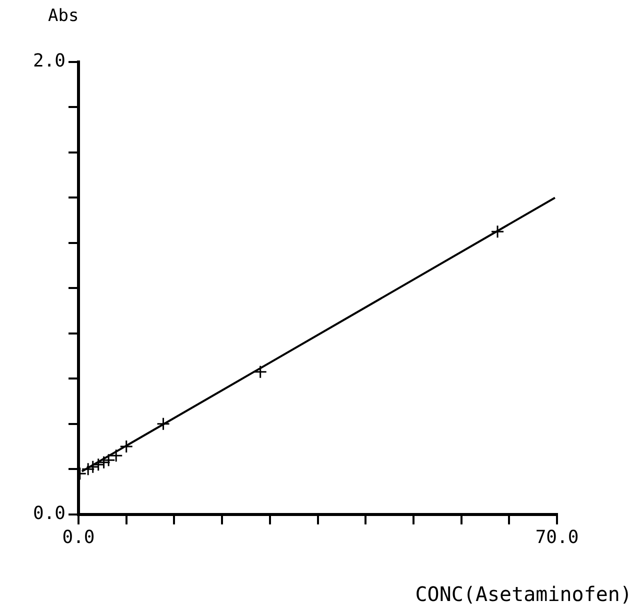 The height and width of the screenshot is (612, 635). Describe the element at coordinates (63, 16) in the screenshot. I see `y-axis-title: Abs` at that location.